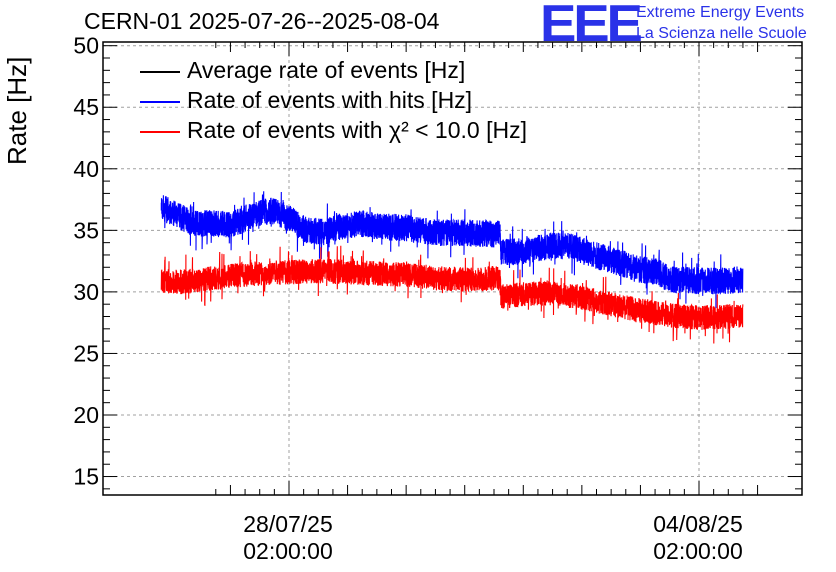  I want to click on y-tick-label: 45, so click(86, 107).